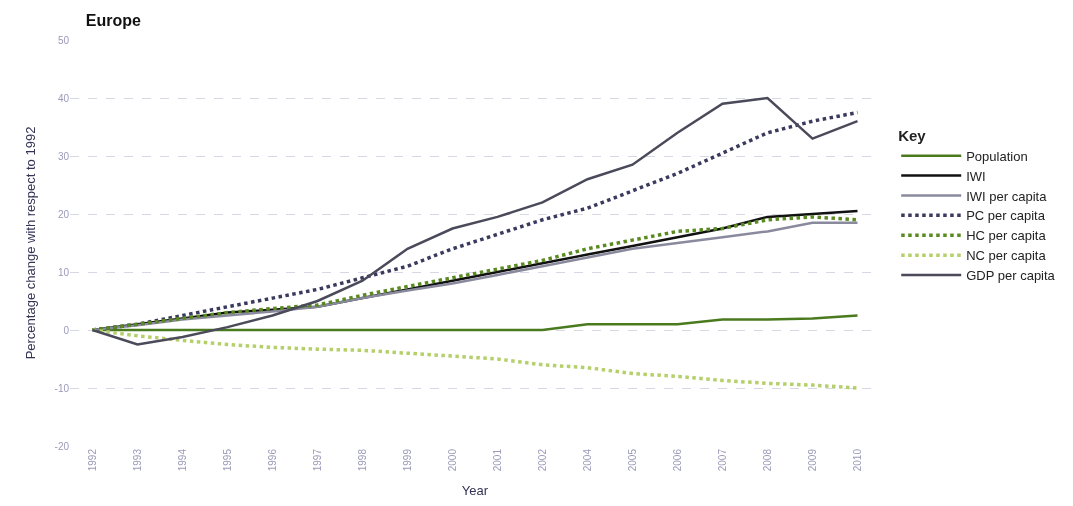 Image resolution: width=1073 pixels, height=506 pixels. Describe the element at coordinates (62, 388) in the screenshot. I see `y-tick-label: -10` at that location.